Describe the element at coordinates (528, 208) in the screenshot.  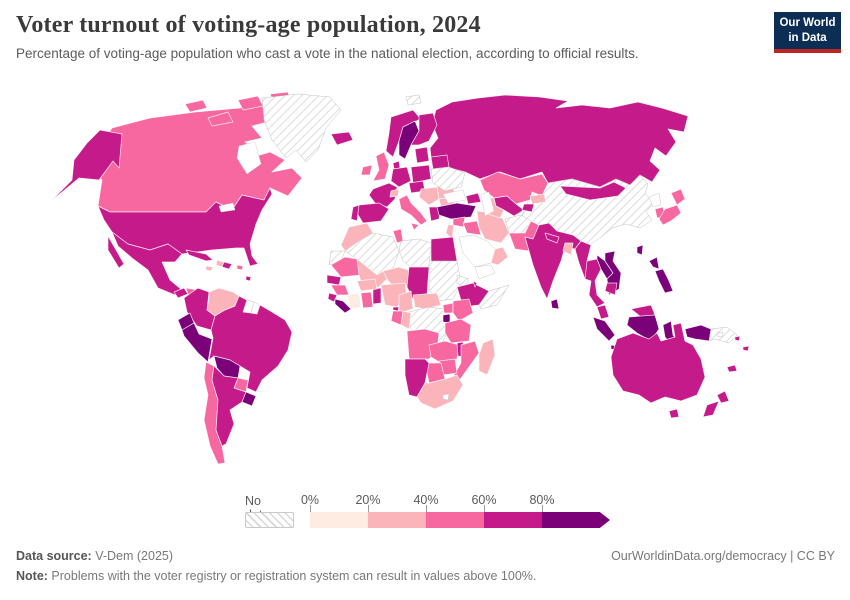
I see `country-tajikistan` at that location.